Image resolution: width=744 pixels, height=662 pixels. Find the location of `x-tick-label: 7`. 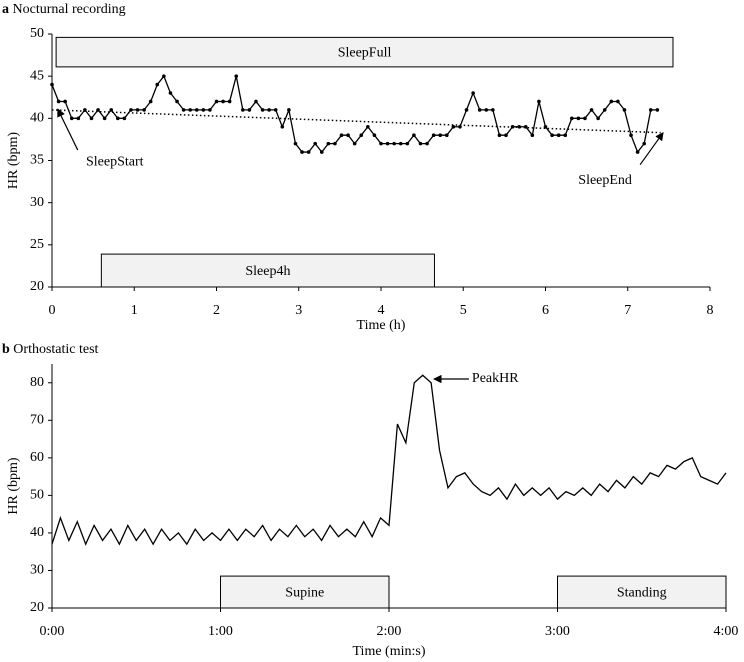

x-tick-label: 7 is located at coordinates (627, 310).